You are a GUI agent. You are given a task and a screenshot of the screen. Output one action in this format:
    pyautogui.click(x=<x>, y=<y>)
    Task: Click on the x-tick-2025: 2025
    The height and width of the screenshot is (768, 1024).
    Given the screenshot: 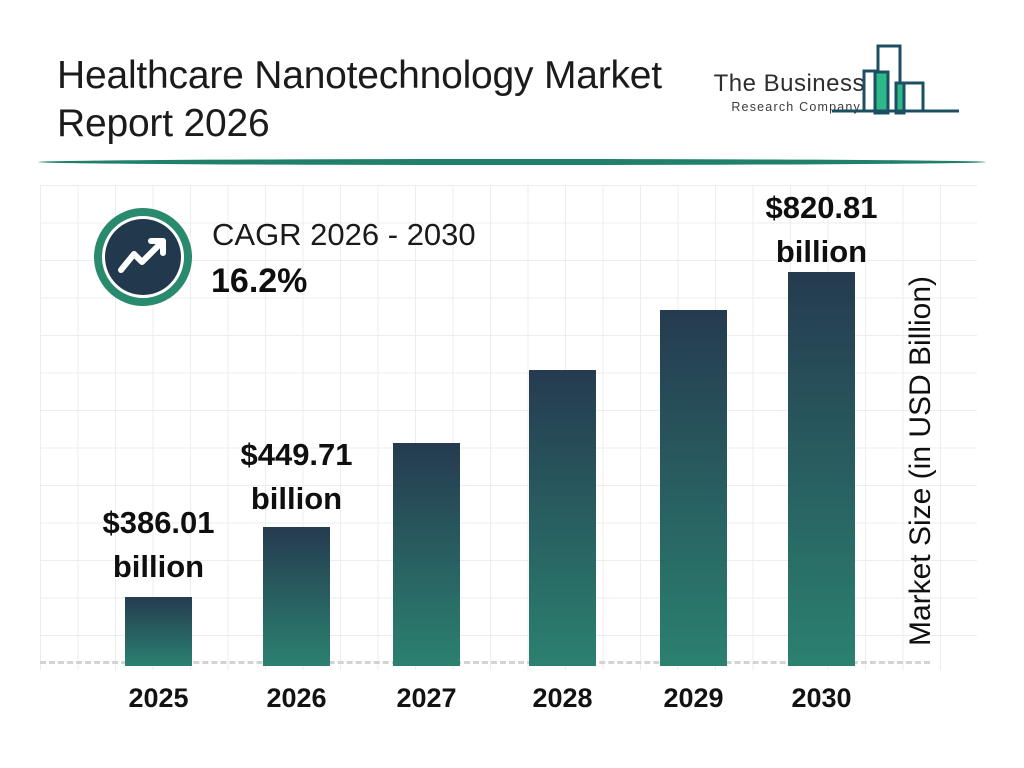 What is the action you would take?
    pyautogui.click(x=158, y=698)
    